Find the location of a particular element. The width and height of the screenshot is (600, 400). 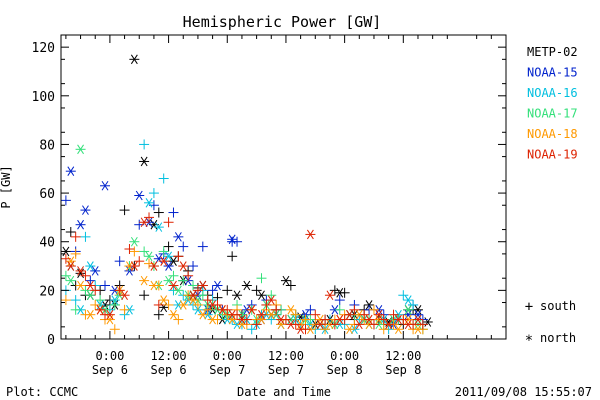

y-tick-label: 120 is located at coordinates (43, 48).